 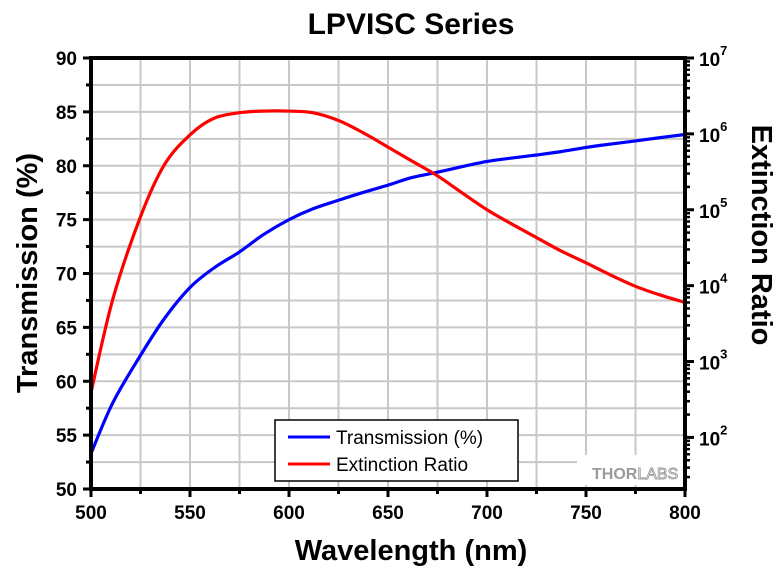 I want to click on watermark-text: THORLABS, so click(x=635, y=474).